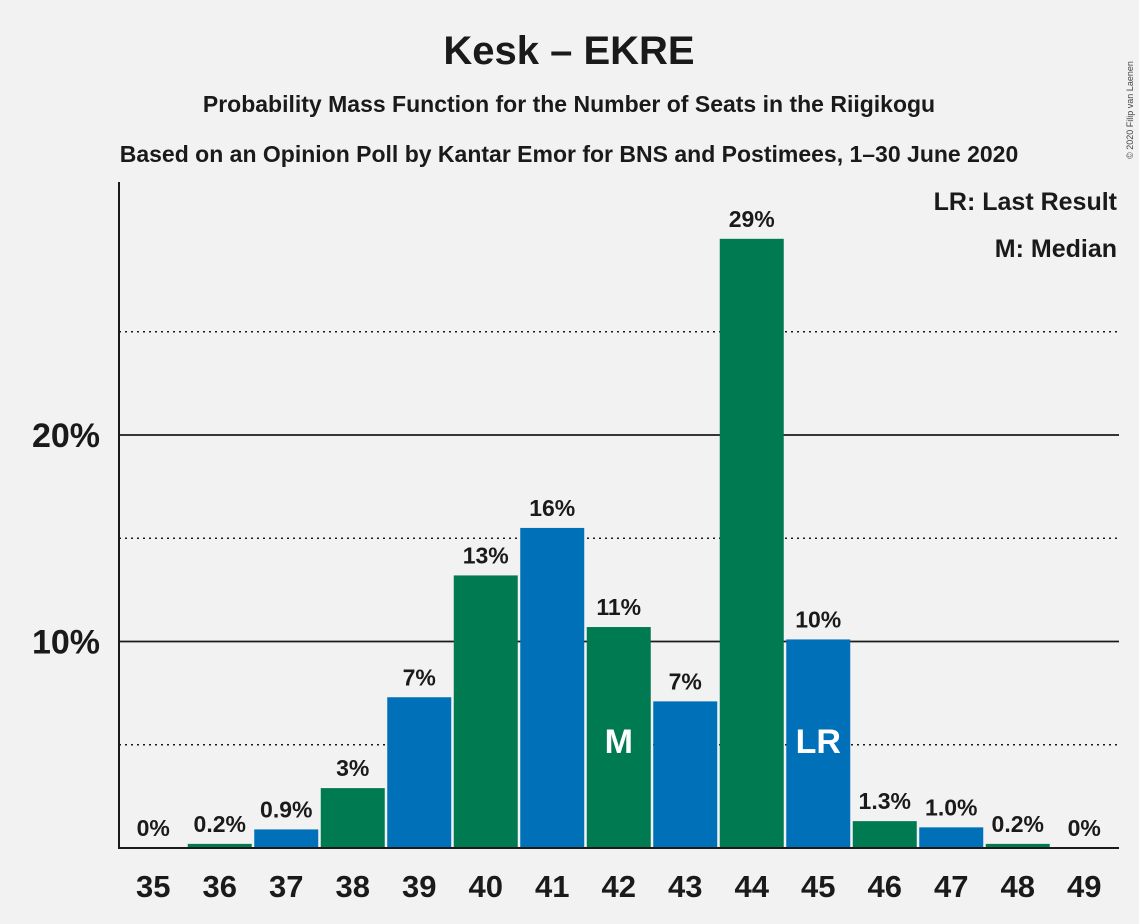  I want to click on data-label-36: 0.2%, so click(220, 824).